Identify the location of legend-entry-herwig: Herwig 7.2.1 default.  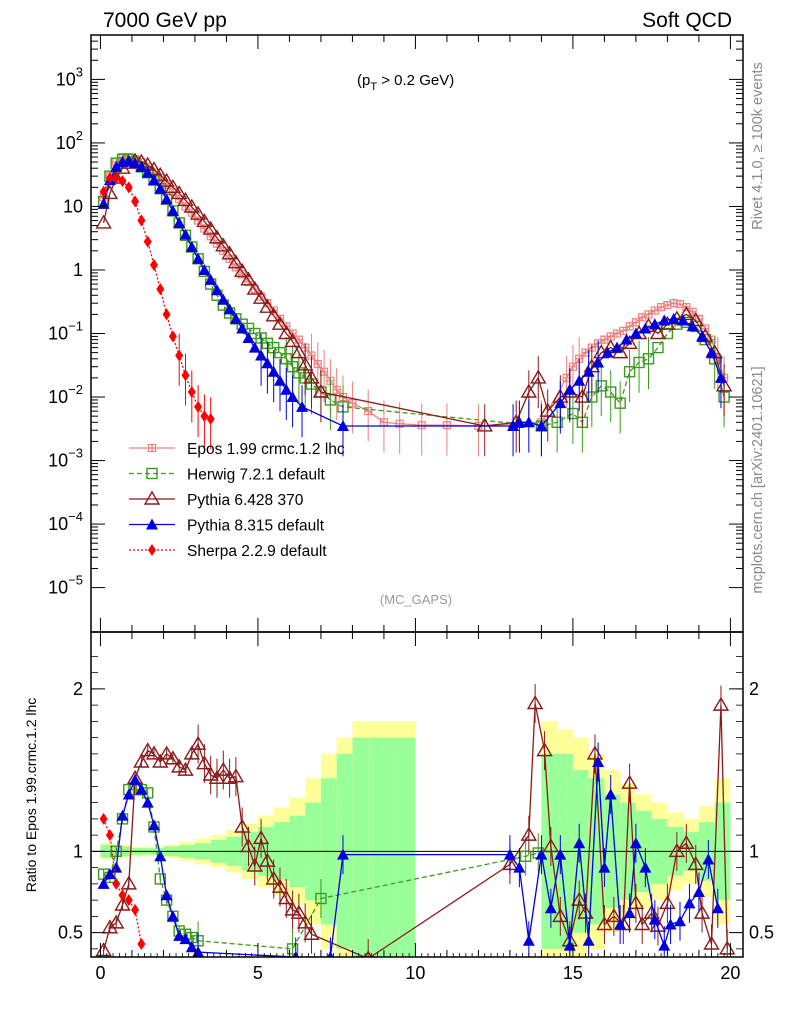
(227, 475).